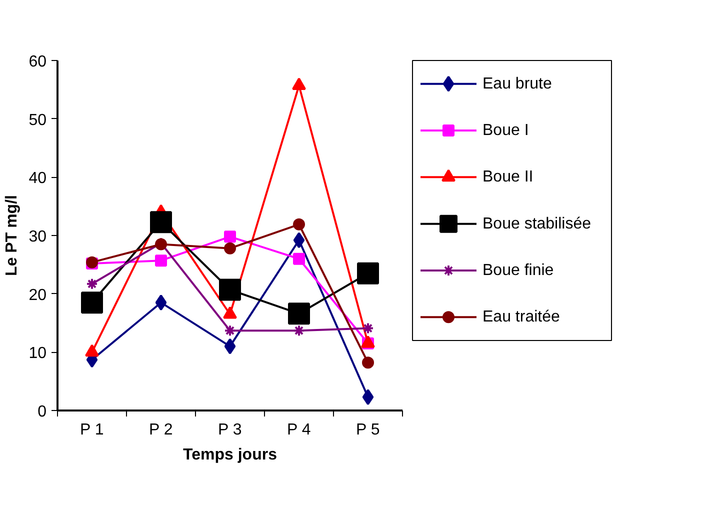 The height and width of the screenshot is (530, 703). What do you see at coordinates (521, 317) in the screenshot?
I see `legend-label: Eau traitée` at bounding box center [521, 317].